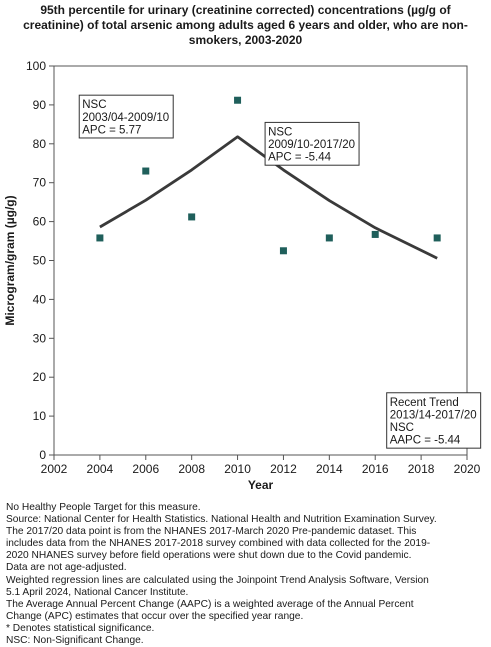  What do you see at coordinates (375, 469) in the screenshot?
I see `x-tick-label: 2016` at bounding box center [375, 469].